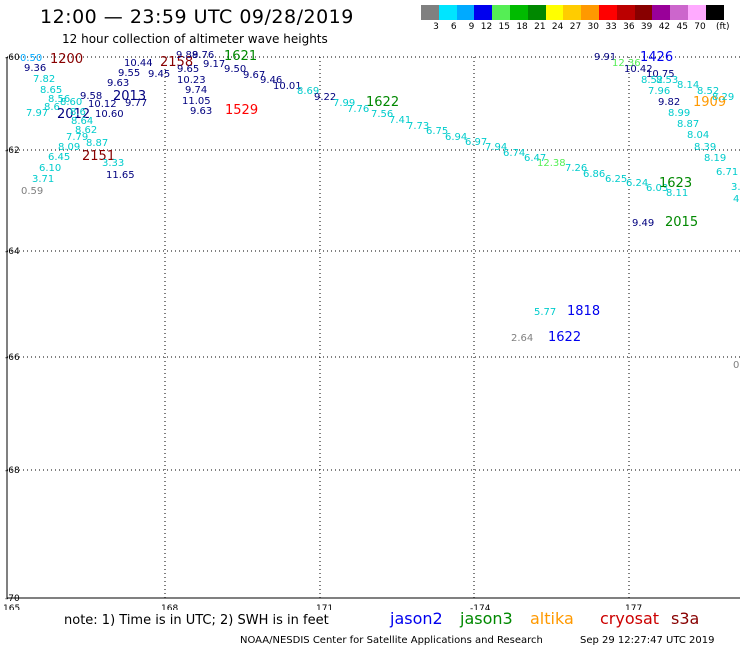 The image size is (740, 650). Describe the element at coordinates (735, 187) in the screenshot. I see `wave-height-reading: 3.` at that location.